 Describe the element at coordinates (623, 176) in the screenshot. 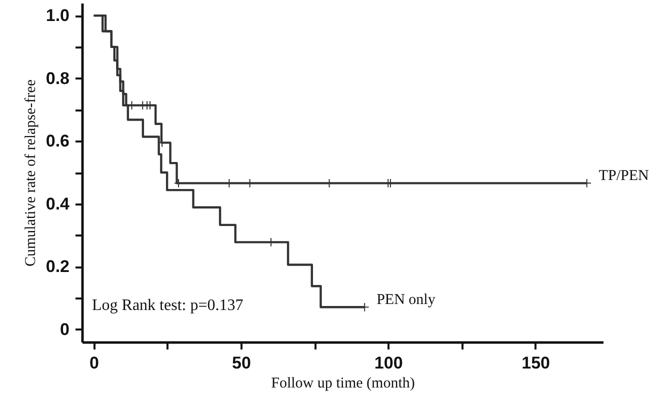

I see `series-label: TP/PEN` at that location.